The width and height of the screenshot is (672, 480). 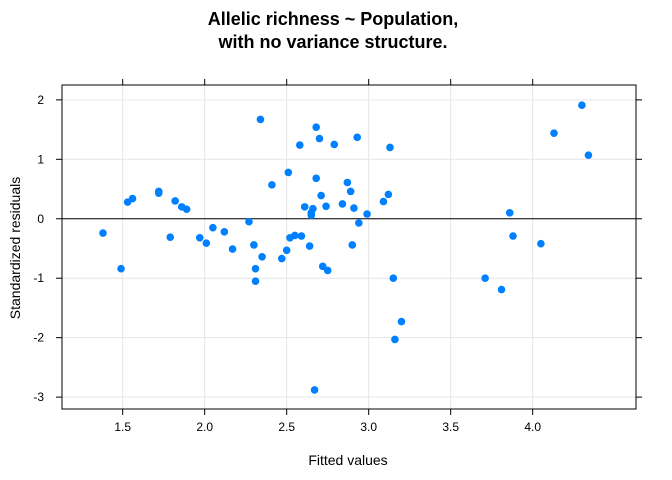 What do you see at coordinates (332, 42) in the screenshot?
I see `chart-title-line-2: with no variance structure.` at bounding box center [332, 42].